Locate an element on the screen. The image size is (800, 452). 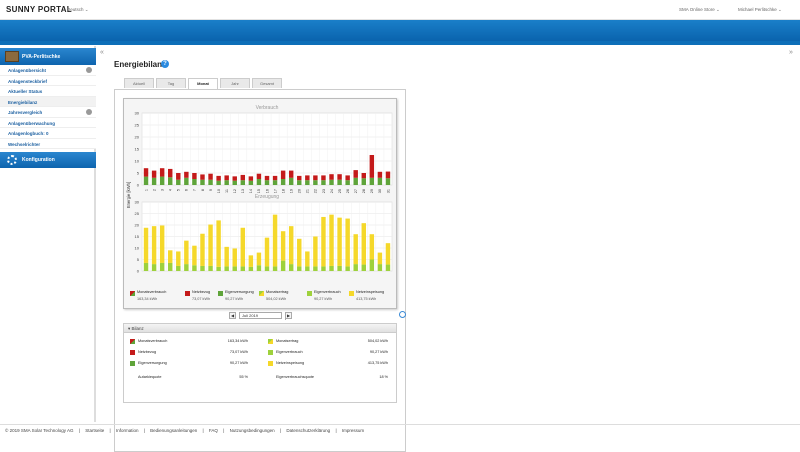
config-label: Konfiguration is located at coordinates (38, 160).